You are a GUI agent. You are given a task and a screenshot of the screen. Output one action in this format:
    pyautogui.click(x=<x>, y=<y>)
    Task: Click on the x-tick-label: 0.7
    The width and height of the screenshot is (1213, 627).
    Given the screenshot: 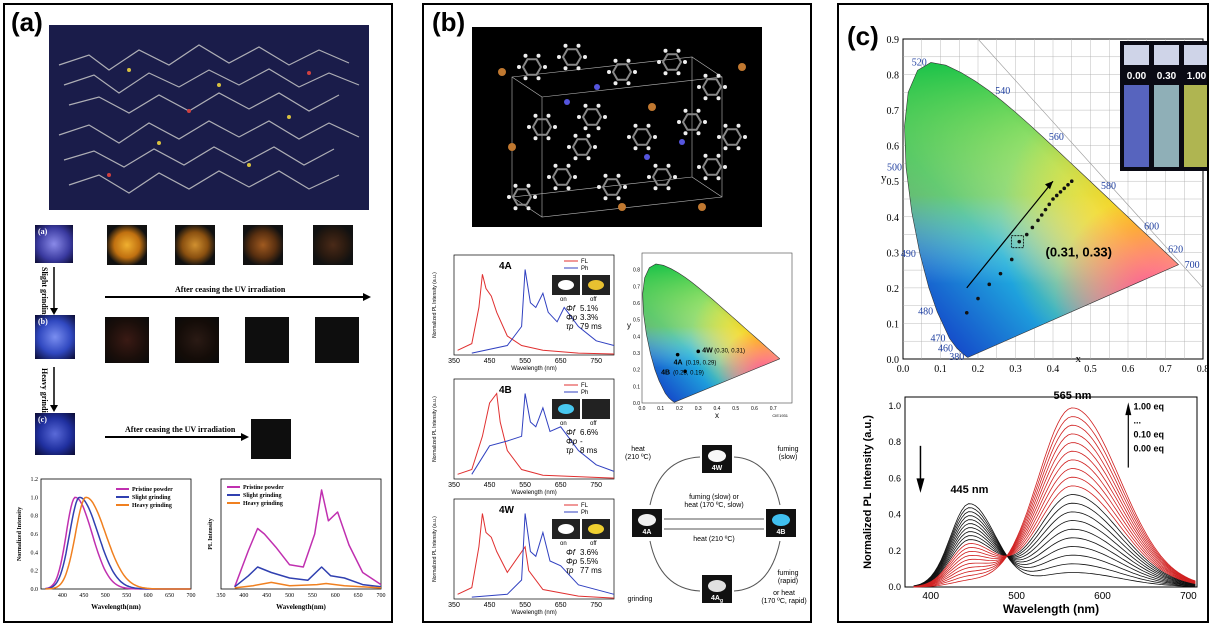 What is the action you would take?
    pyautogui.click(x=773, y=409)
    